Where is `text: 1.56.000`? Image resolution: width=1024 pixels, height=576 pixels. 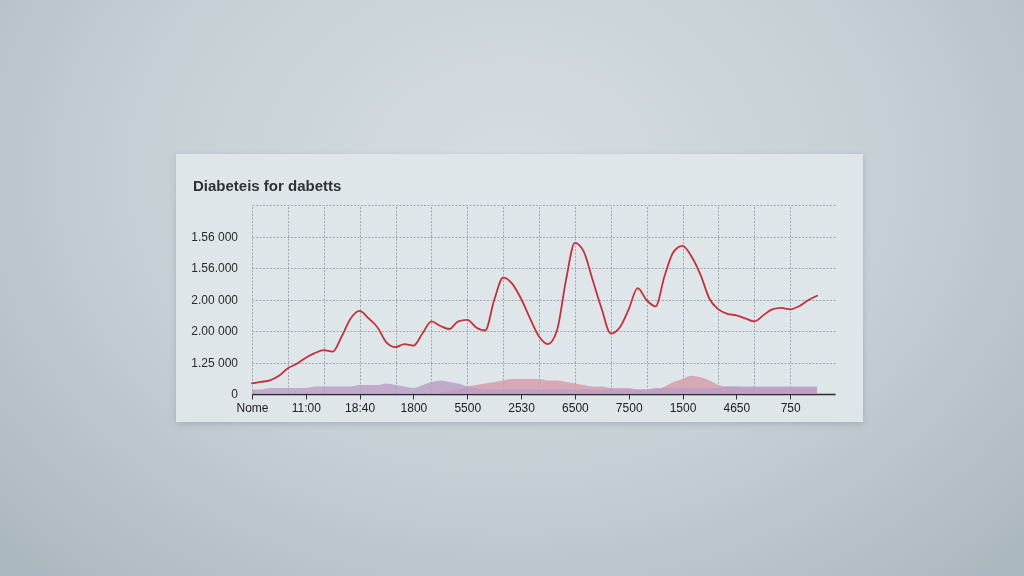
text: 1.56.000 is located at coordinates (215, 268).